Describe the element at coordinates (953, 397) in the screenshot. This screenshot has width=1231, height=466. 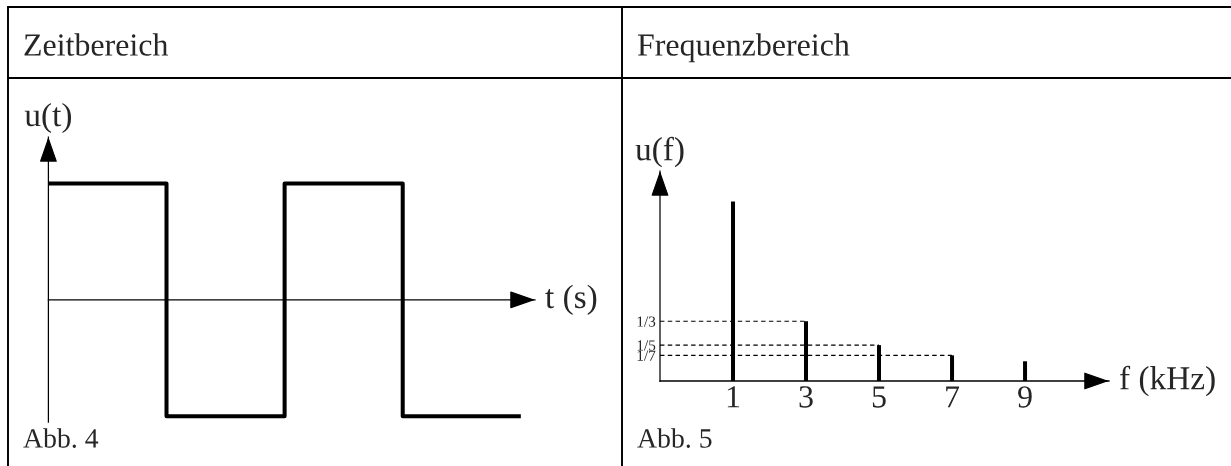
I see `x-tick-label: 7` at that location.